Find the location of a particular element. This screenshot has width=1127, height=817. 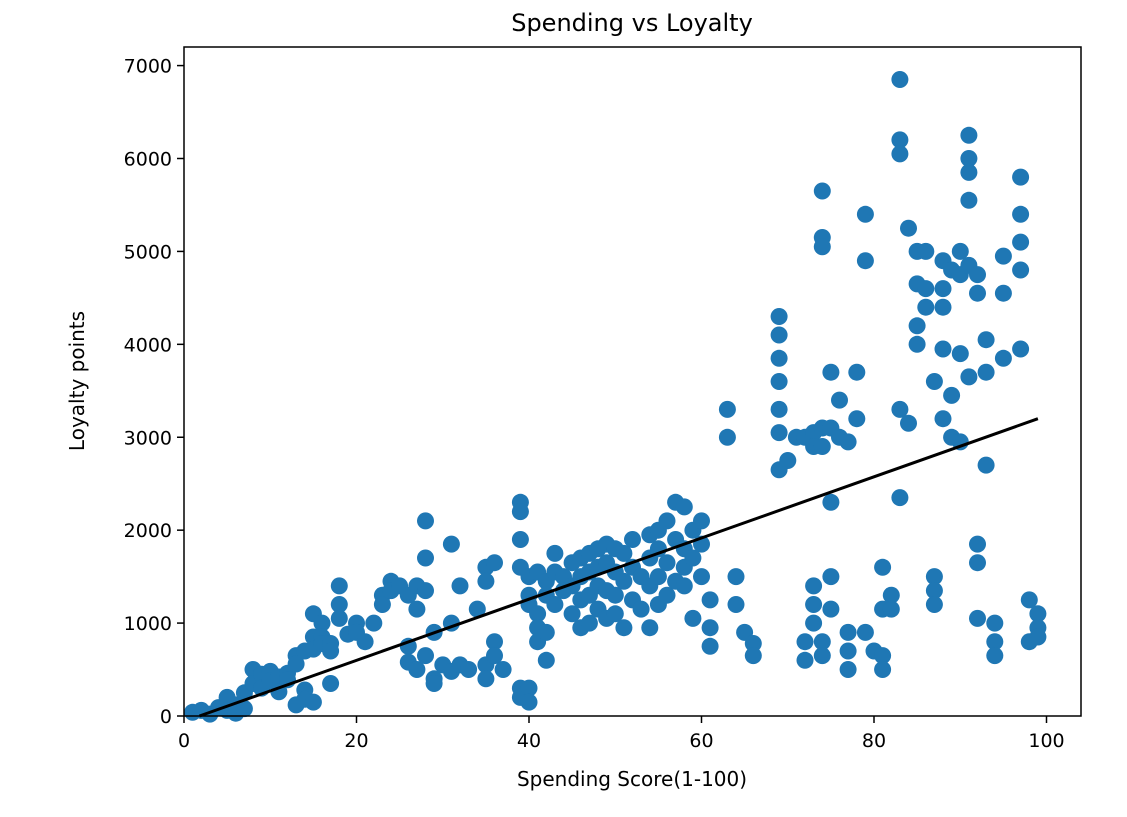

y-tick-label: 1000 is located at coordinates (148, 624).